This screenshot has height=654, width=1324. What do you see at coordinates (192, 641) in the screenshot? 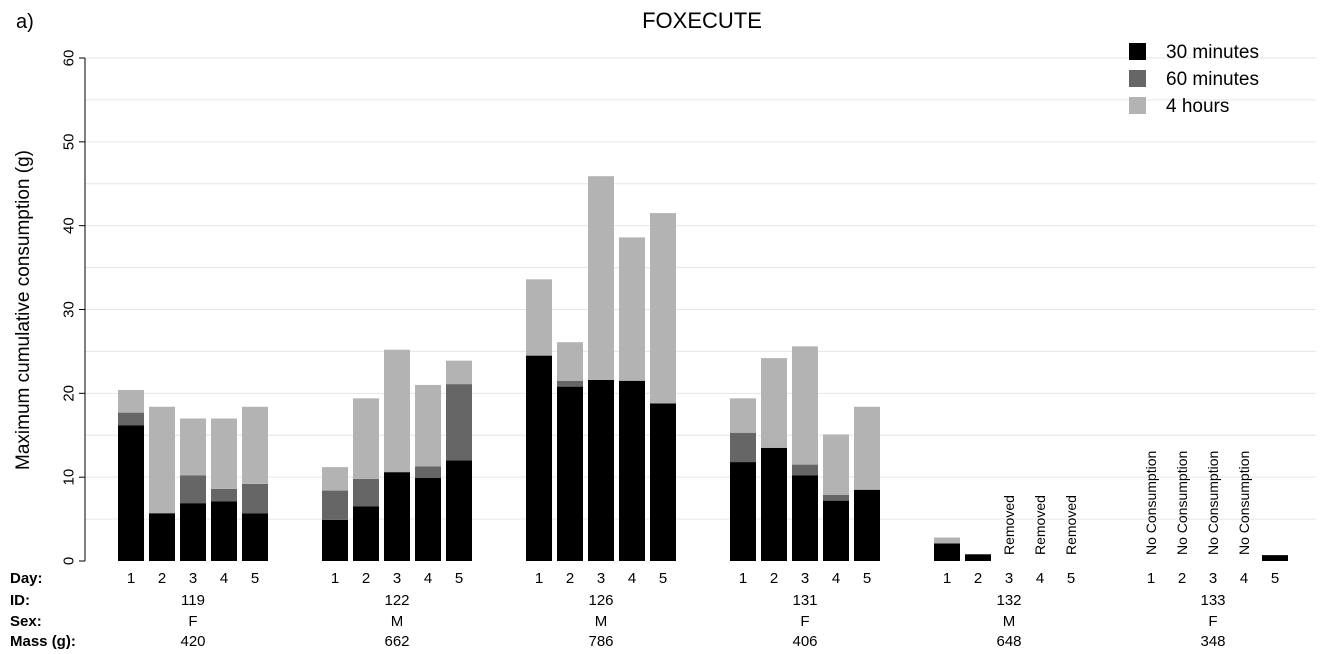
I see `mass-label: 420` at bounding box center [192, 641].